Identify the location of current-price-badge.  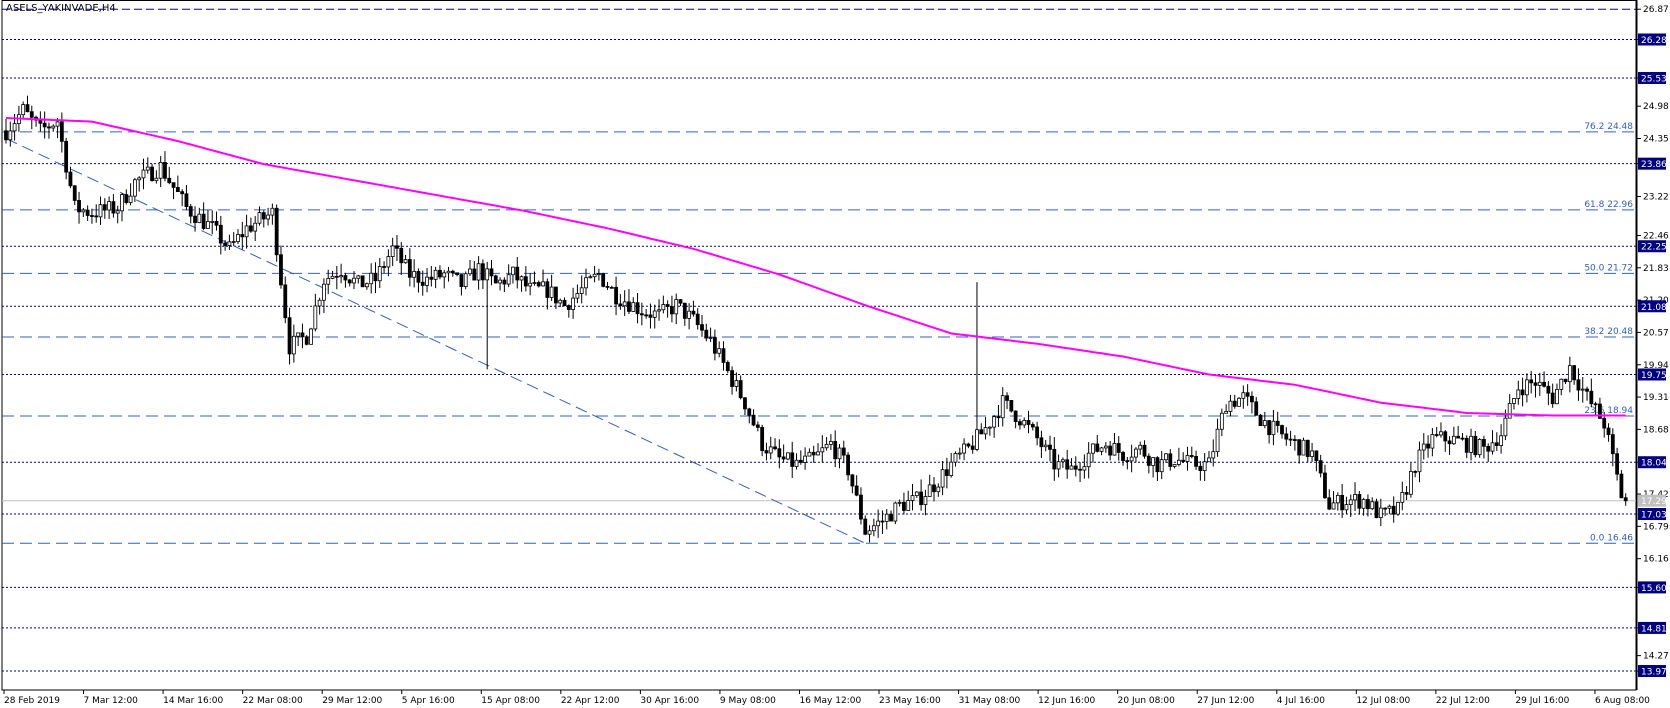
(1652, 500).